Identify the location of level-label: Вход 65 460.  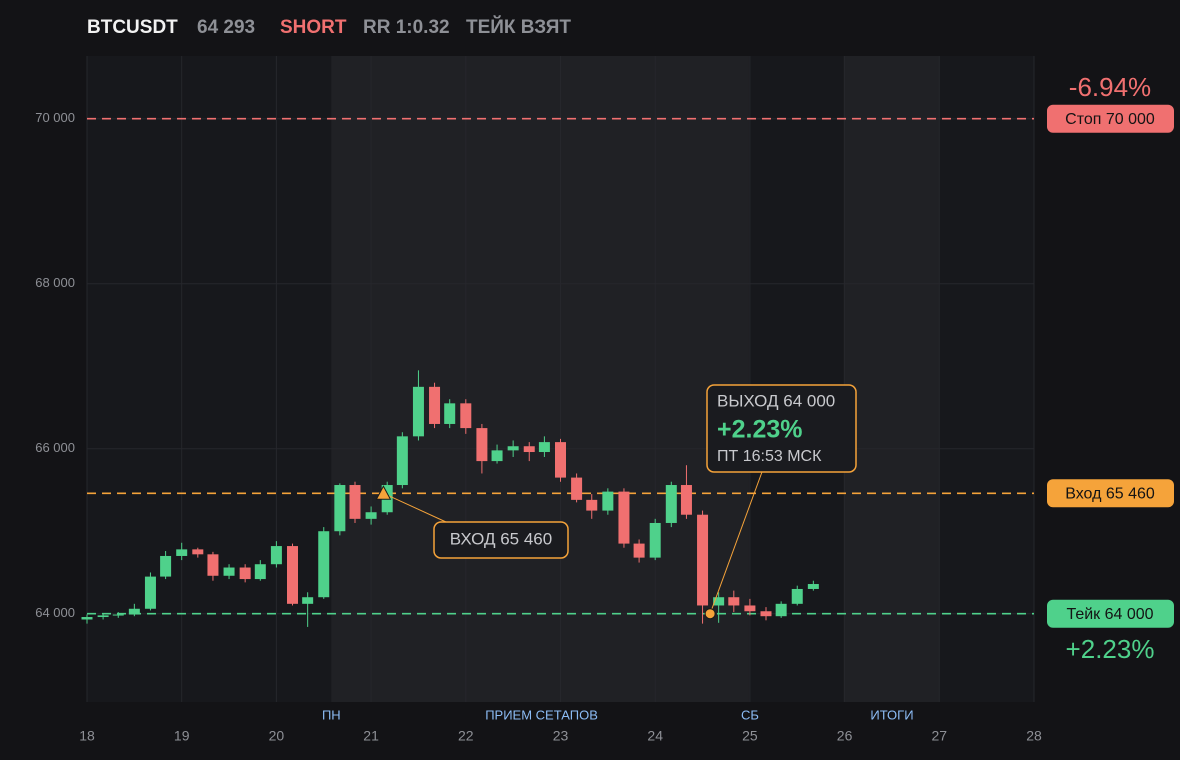
(1110, 493).